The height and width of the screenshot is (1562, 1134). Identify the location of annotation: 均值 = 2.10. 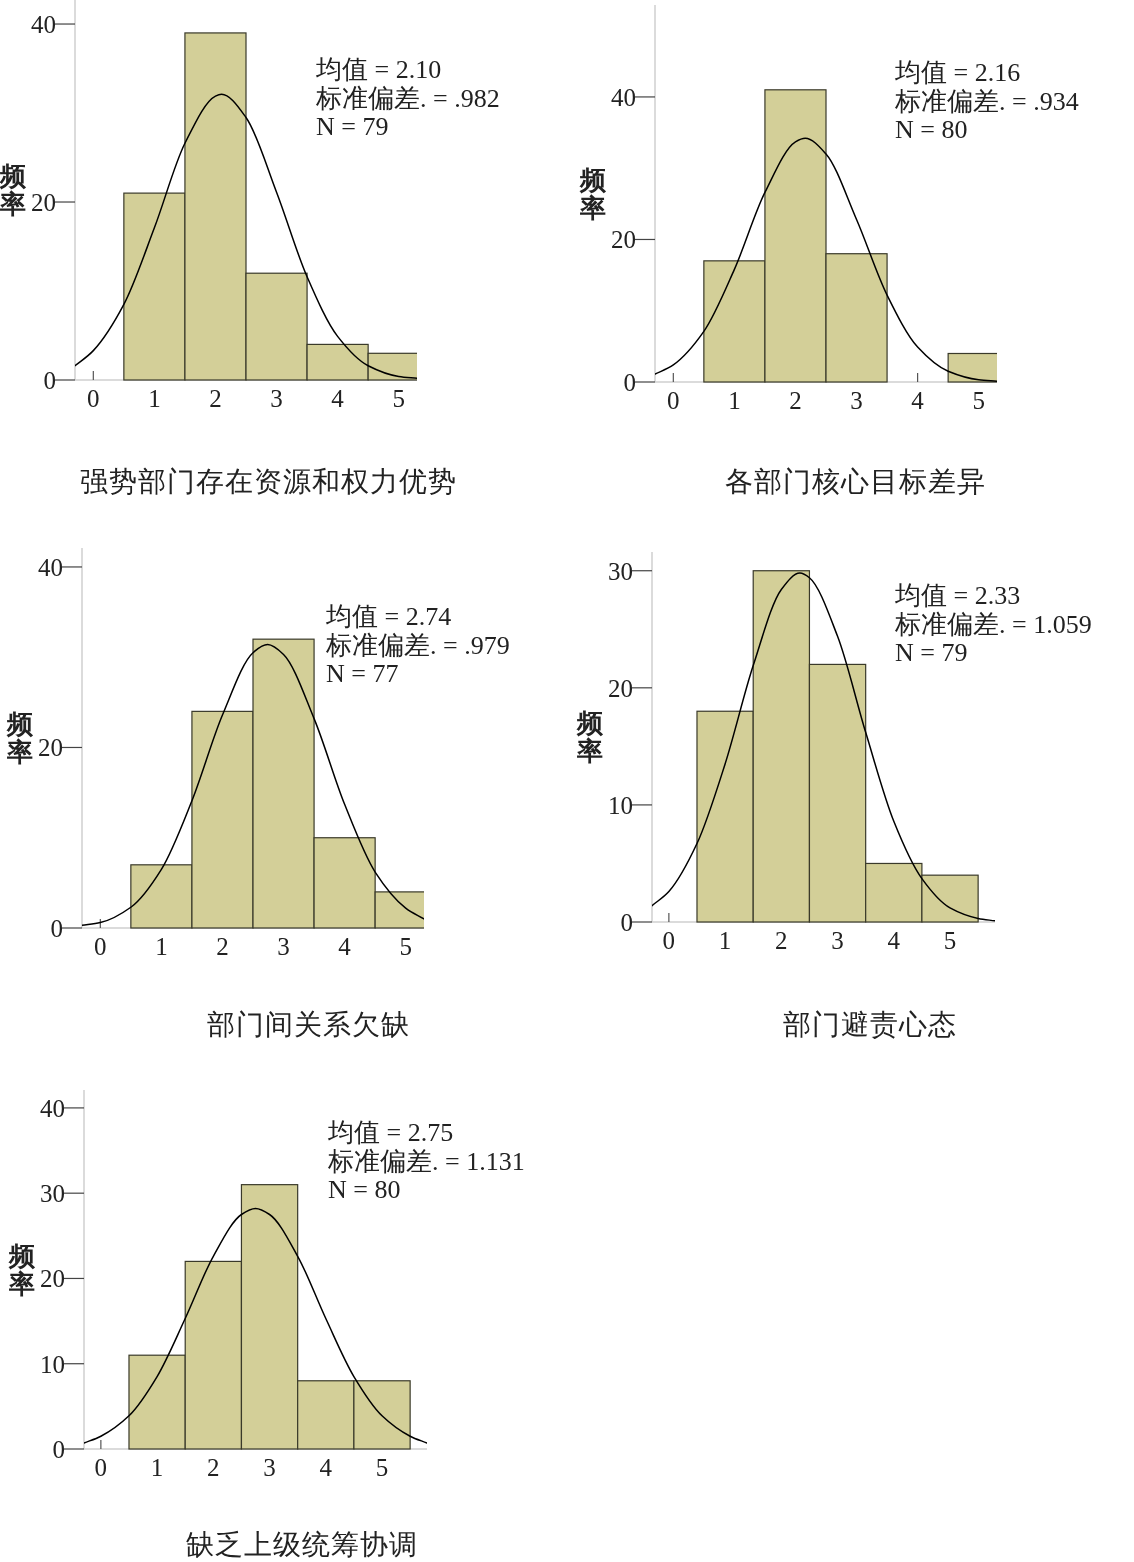
(378, 69).